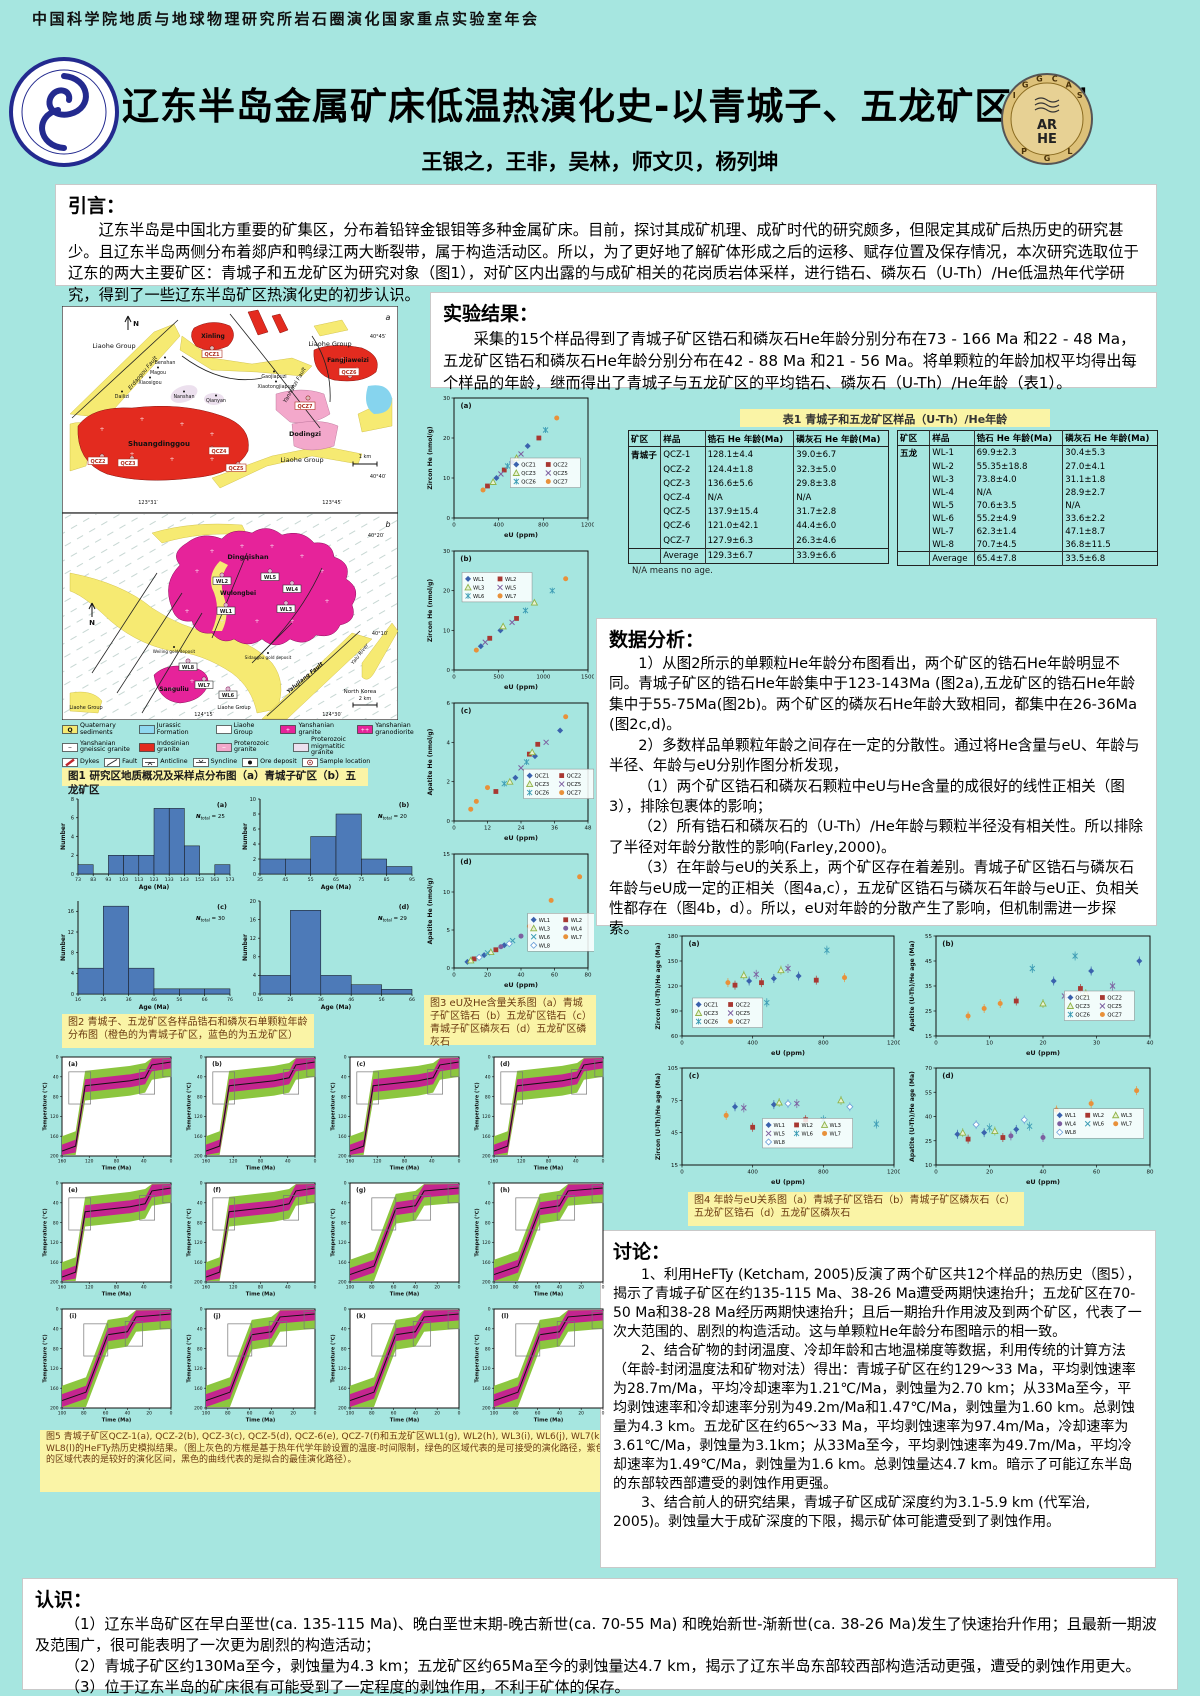 The height and width of the screenshot is (1696, 1200). I want to click on svg-text: QCZ3, so click(1082, 1007).